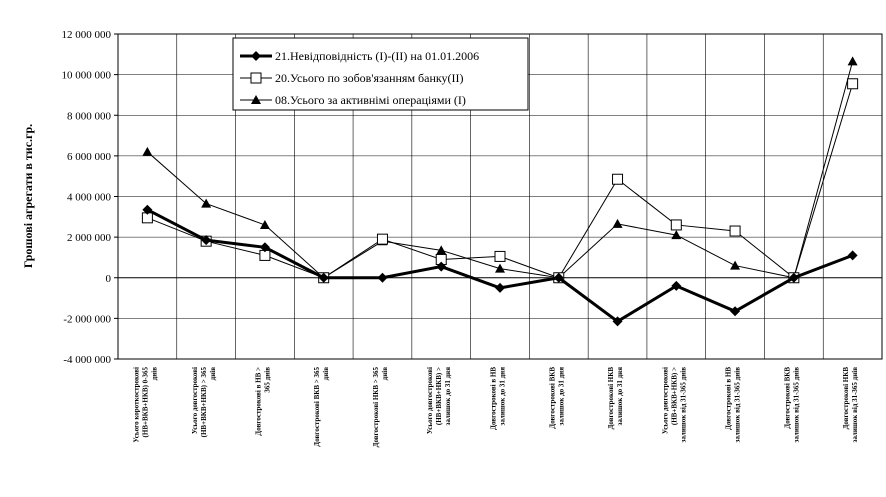 The height and width of the screenshot is (497, 886). I want to click on y-tick-label: -4 000 000, so click(87, 360).